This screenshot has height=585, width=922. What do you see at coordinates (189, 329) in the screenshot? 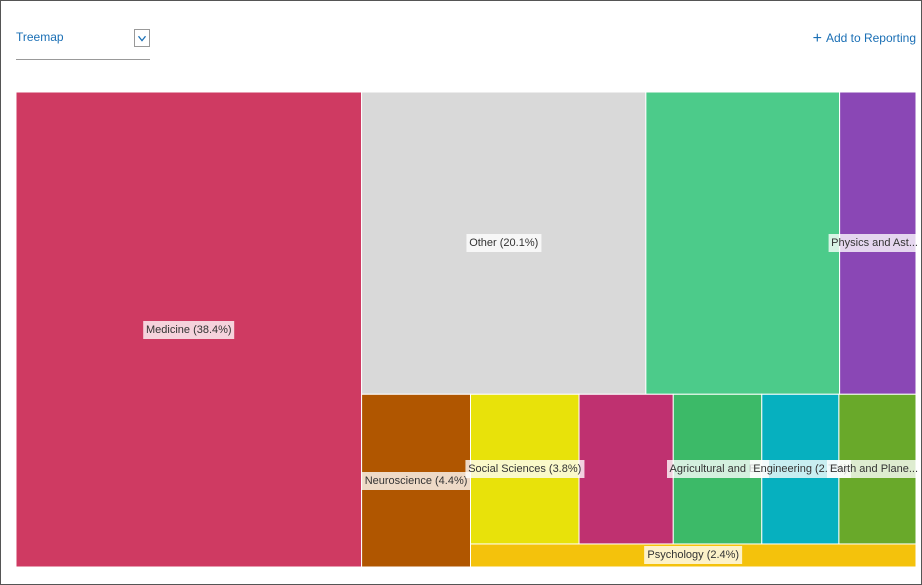
I see `tile-label: Medicine (38.4%)` at bounding box center [189, 329].